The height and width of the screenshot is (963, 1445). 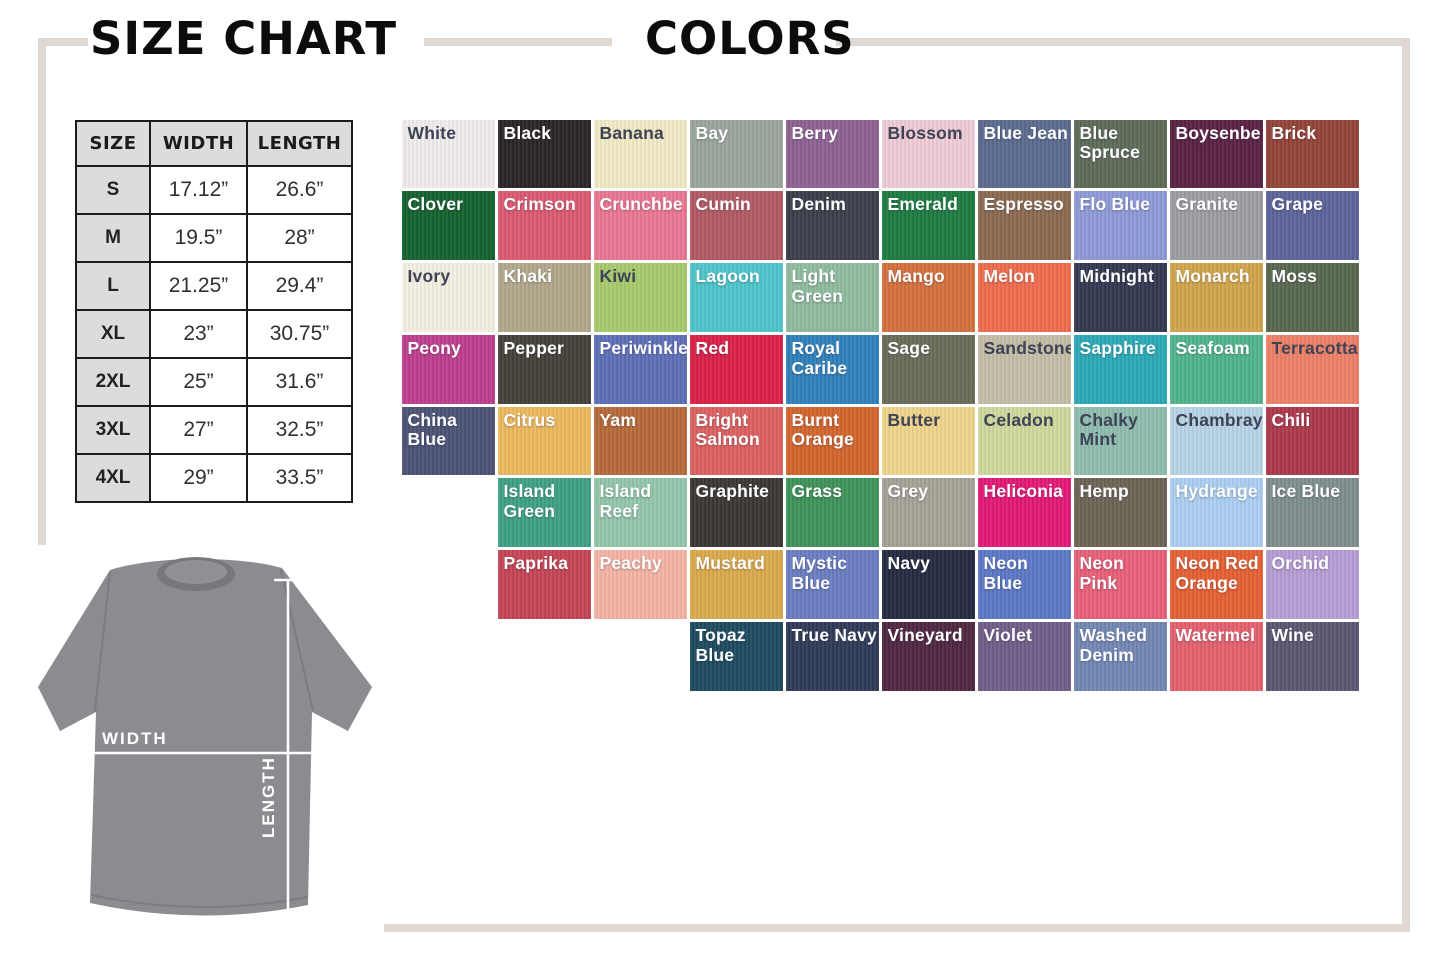 I want to click on color-swatch-crimson: Crimson, so click(x=544, y=225).